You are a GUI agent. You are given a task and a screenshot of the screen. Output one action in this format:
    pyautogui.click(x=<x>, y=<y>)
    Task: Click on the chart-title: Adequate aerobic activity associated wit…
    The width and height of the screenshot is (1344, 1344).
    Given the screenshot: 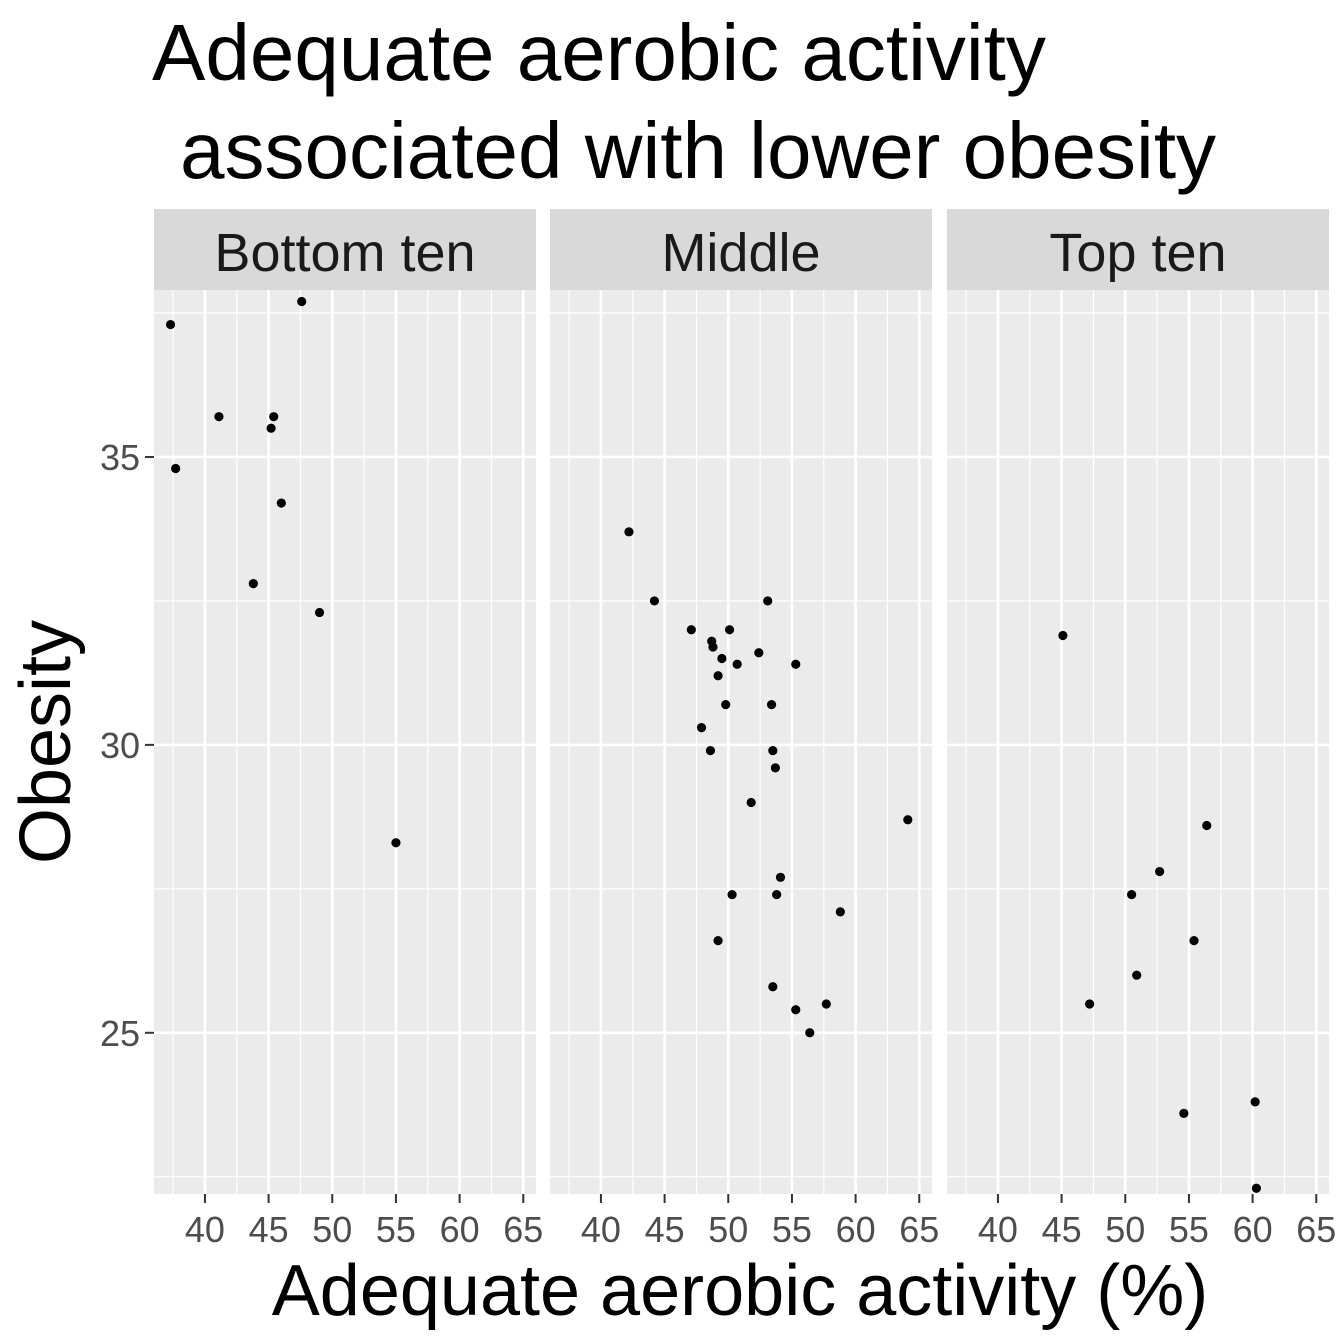 What is the action you would take?
    pyautogui.click(x=684, y=101)
    